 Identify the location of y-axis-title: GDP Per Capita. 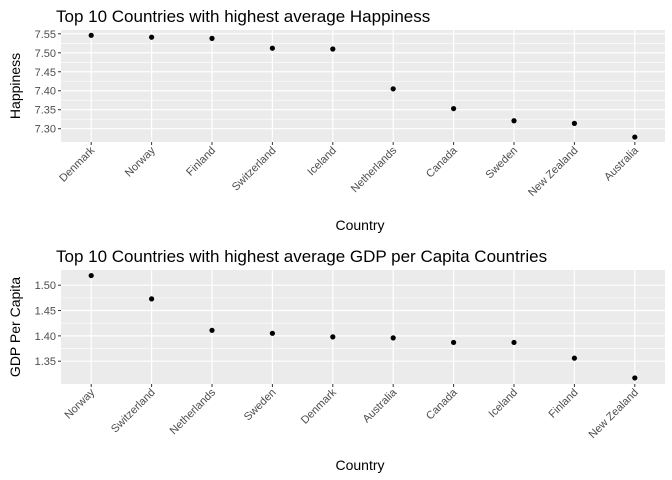
(15, 327).